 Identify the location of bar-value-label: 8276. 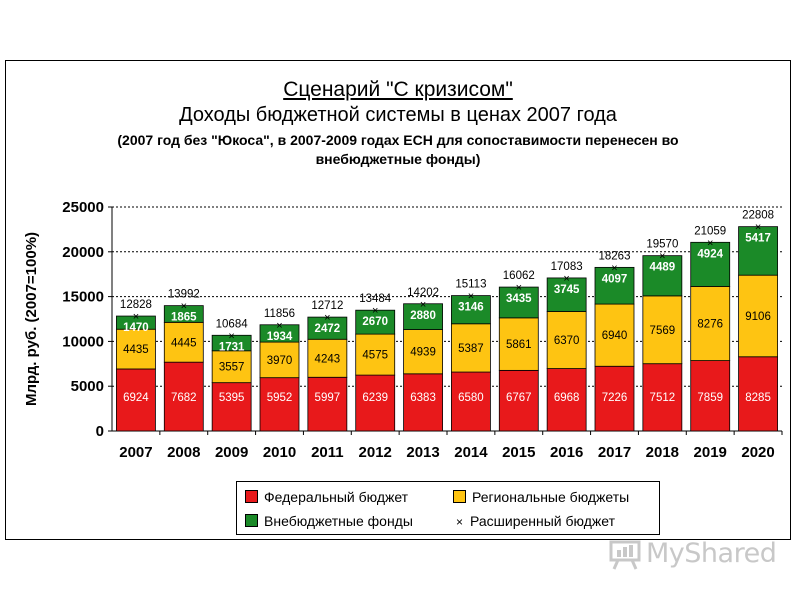
(710, 325).